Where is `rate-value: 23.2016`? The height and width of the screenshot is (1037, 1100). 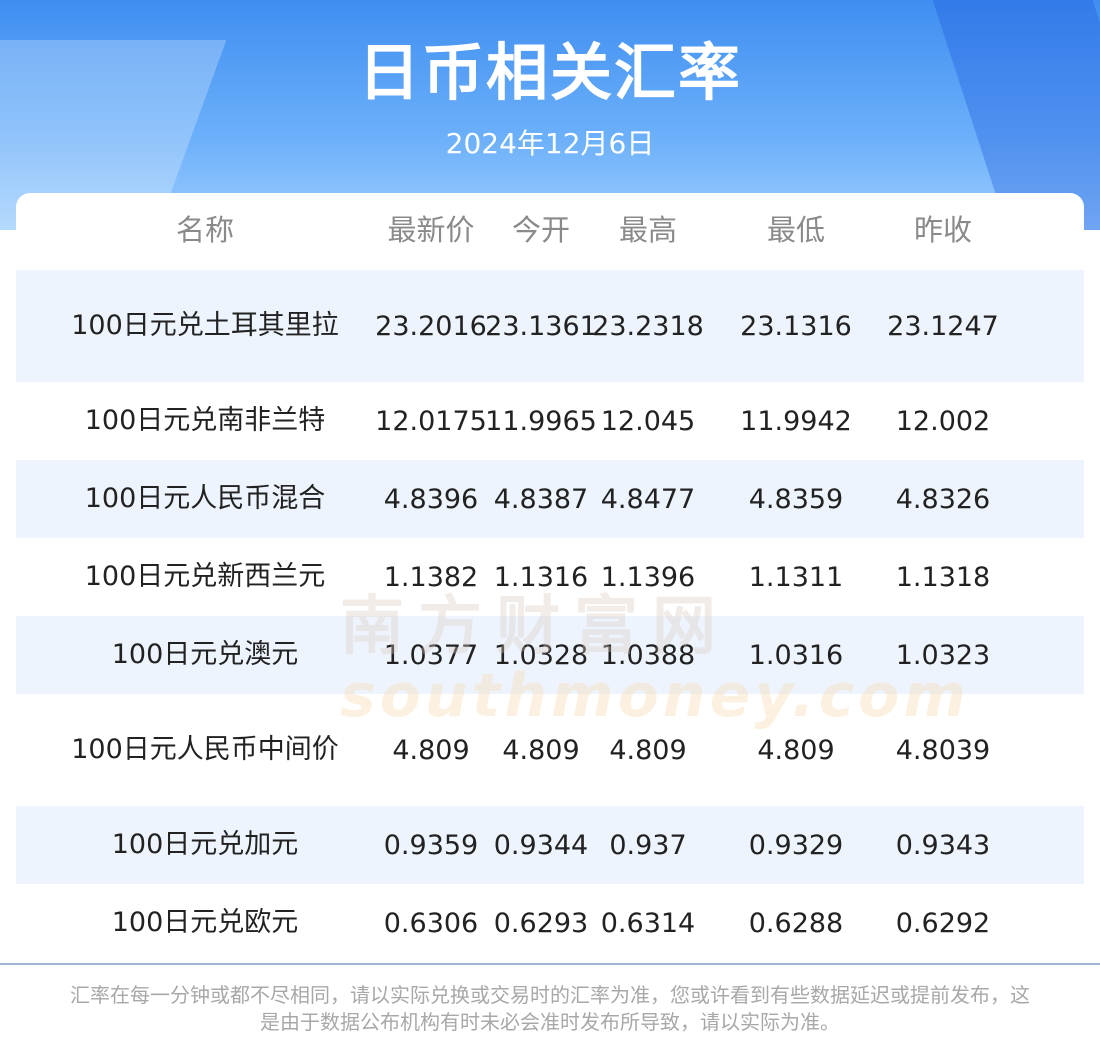 rate-value: 23.2016 is located at coordinates (431, 326).